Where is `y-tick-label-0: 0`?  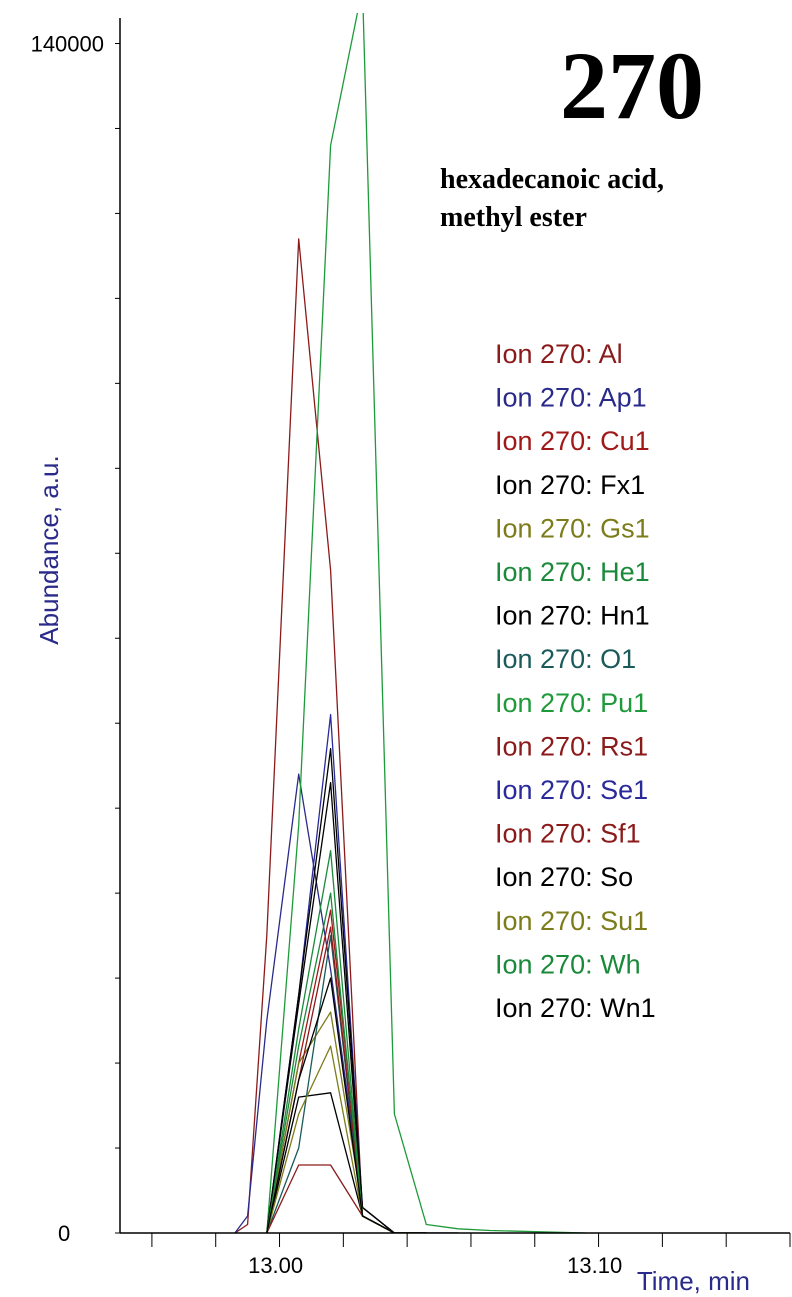
y-tick-label-0: 0 is located at coordinates (64, 1233).